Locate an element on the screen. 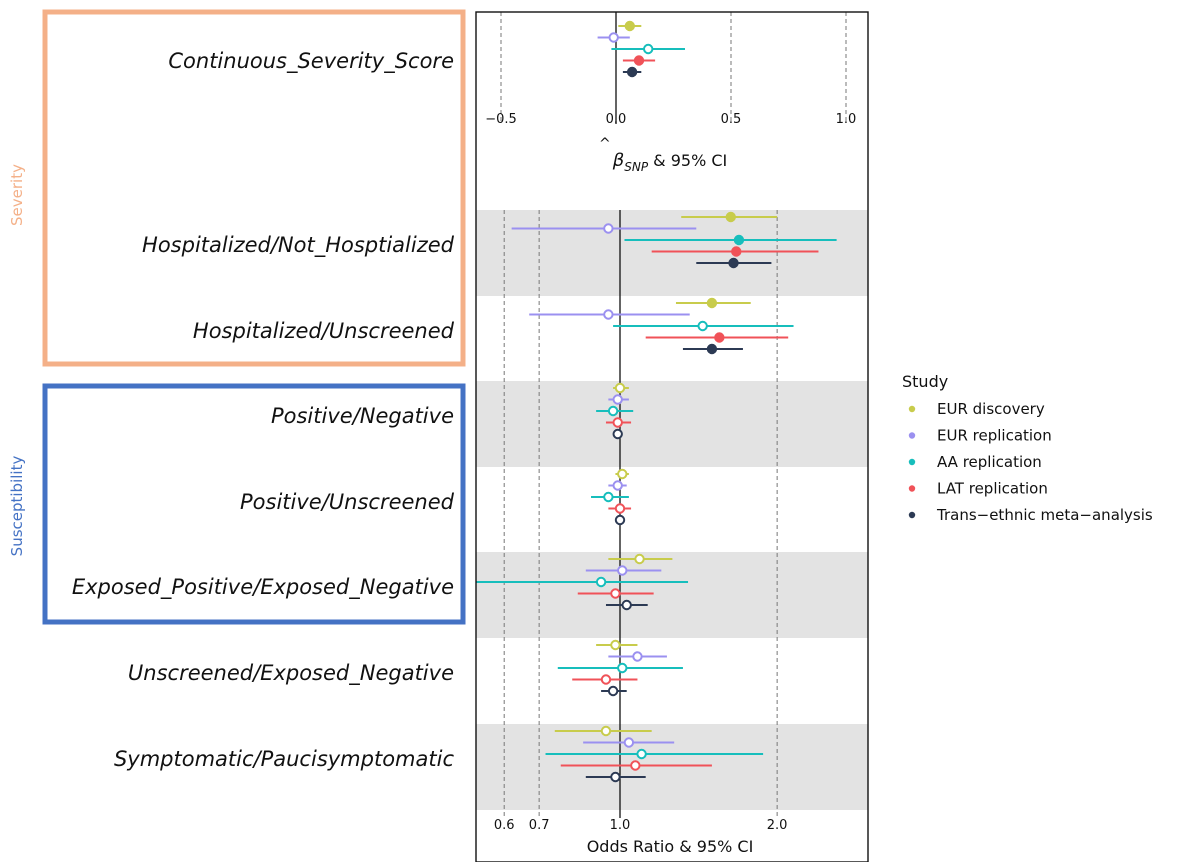 Image resolution: width=1178 pixels, height=862 pixels. row-label: Symptomatic/Paucisymptomatic is located at coordinates (284, 759).